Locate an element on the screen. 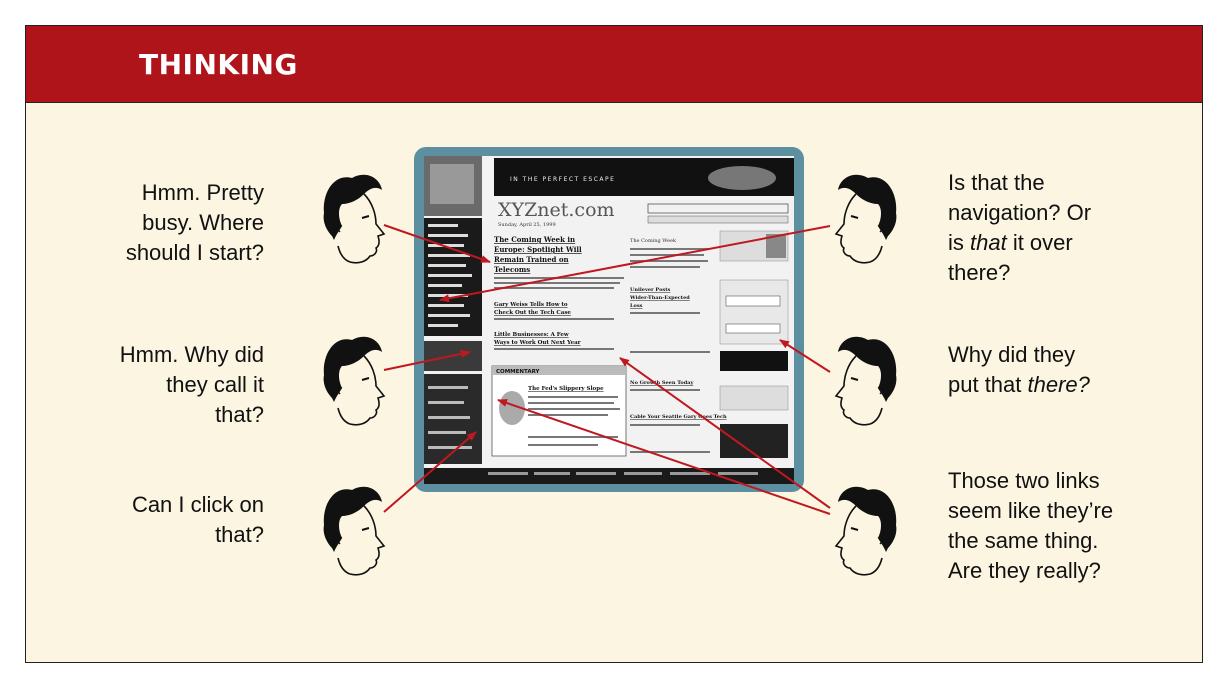 This screenshot has width=1224, height=684. col2-link: Cable Your Seattle Gary Goes Tech is located at coordinates (678, 417).